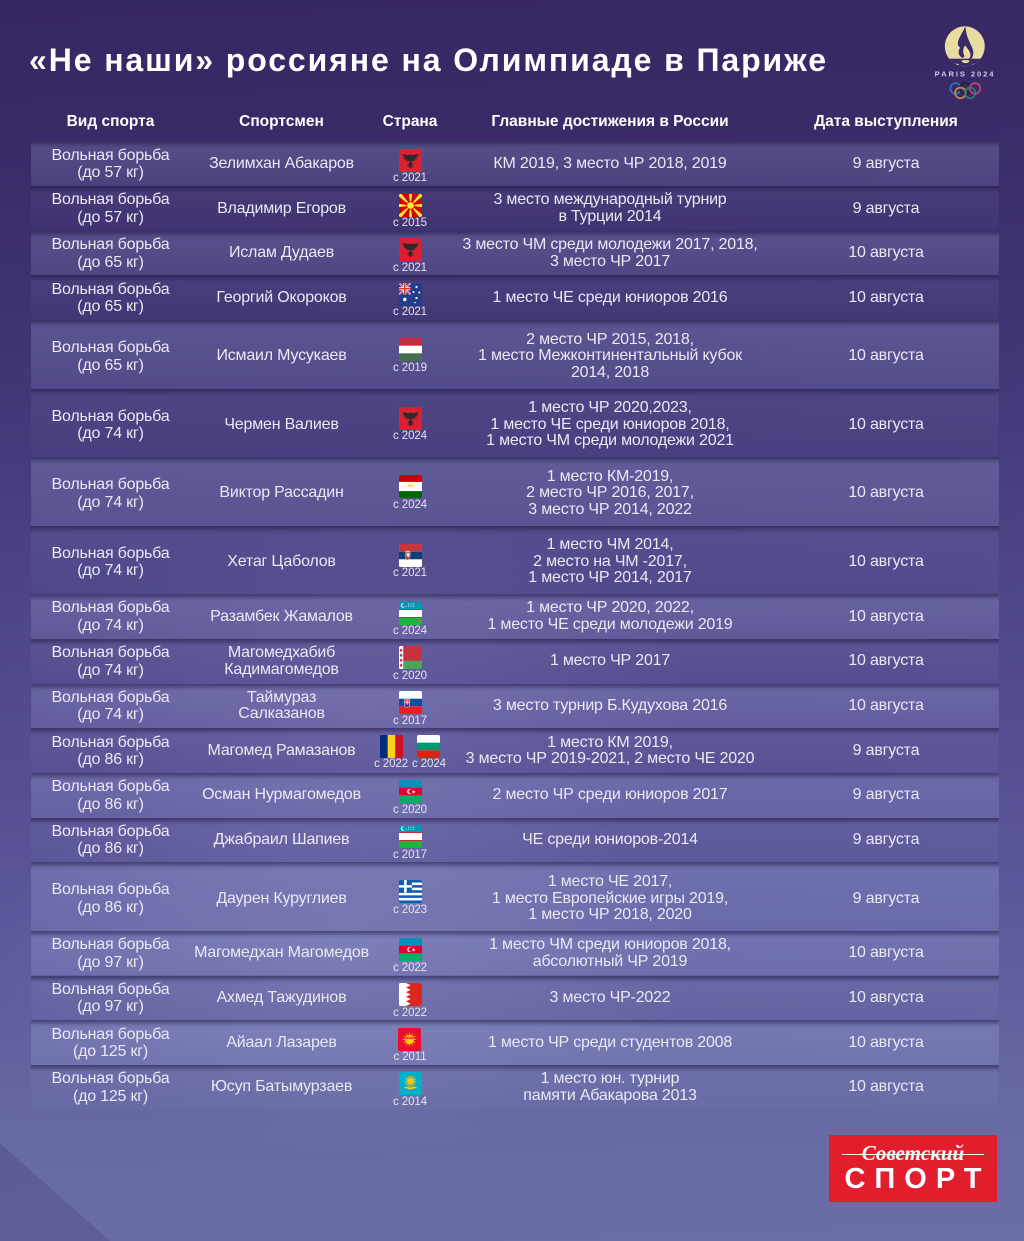 Image resolution: width=1024 pixels, height=1241 pixels. I want to click on svg-text: PARIS 2024, so click(965, 74).